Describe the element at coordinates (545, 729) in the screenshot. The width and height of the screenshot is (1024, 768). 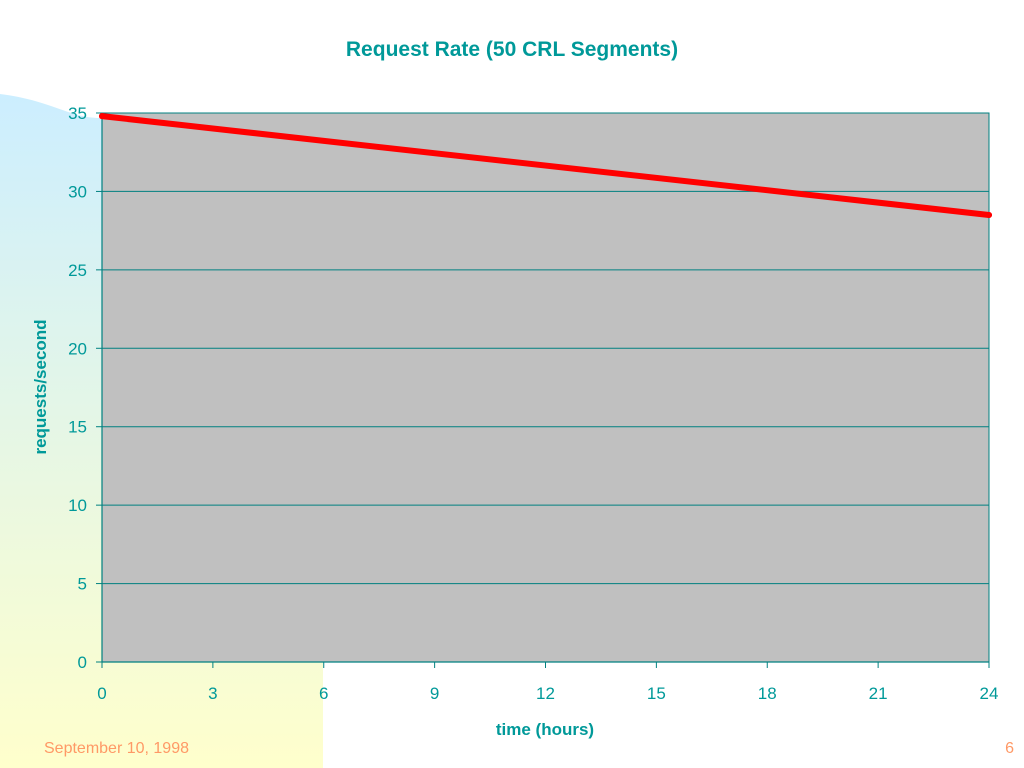
I see `x-axis-title: time (hours)` at that location.